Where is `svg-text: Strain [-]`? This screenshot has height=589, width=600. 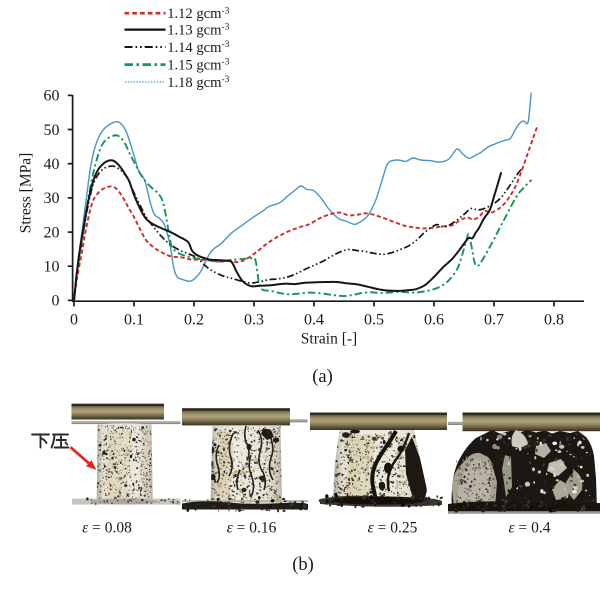
svg-text: Strain [-] is located at coordinates (329, 339).